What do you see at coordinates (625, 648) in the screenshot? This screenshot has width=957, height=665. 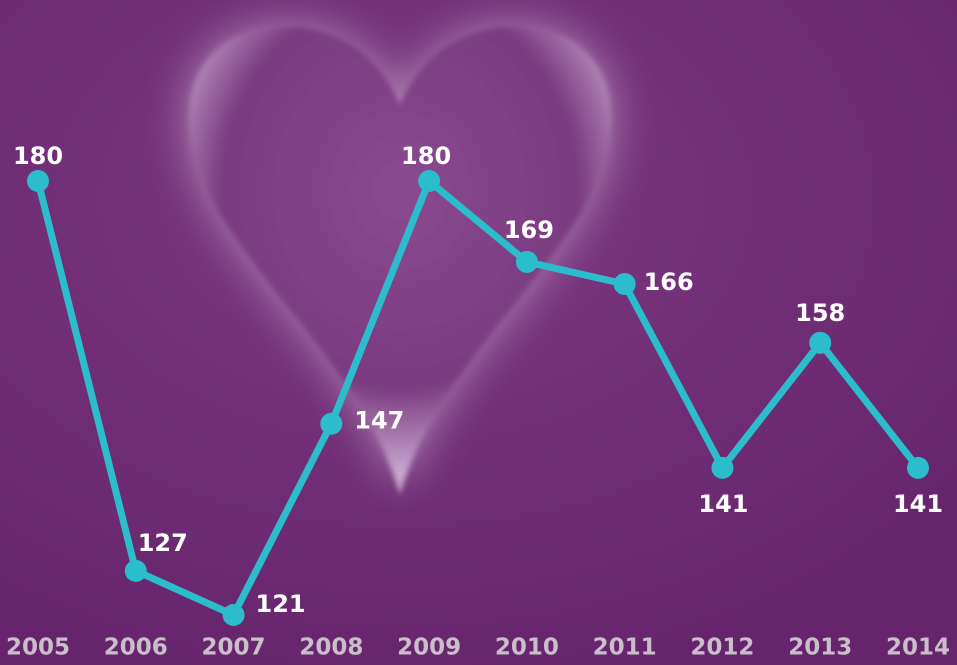 I see `x-tick-label: 2011` at bounding box center [625, 648].